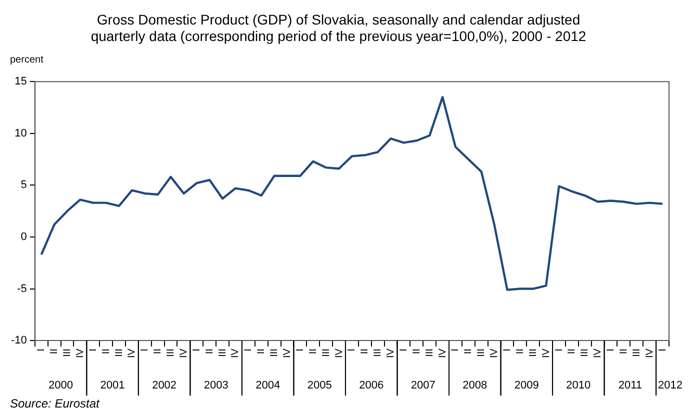 The image size is (699, 418). I want to click on text: 2012, so click(670, 386).